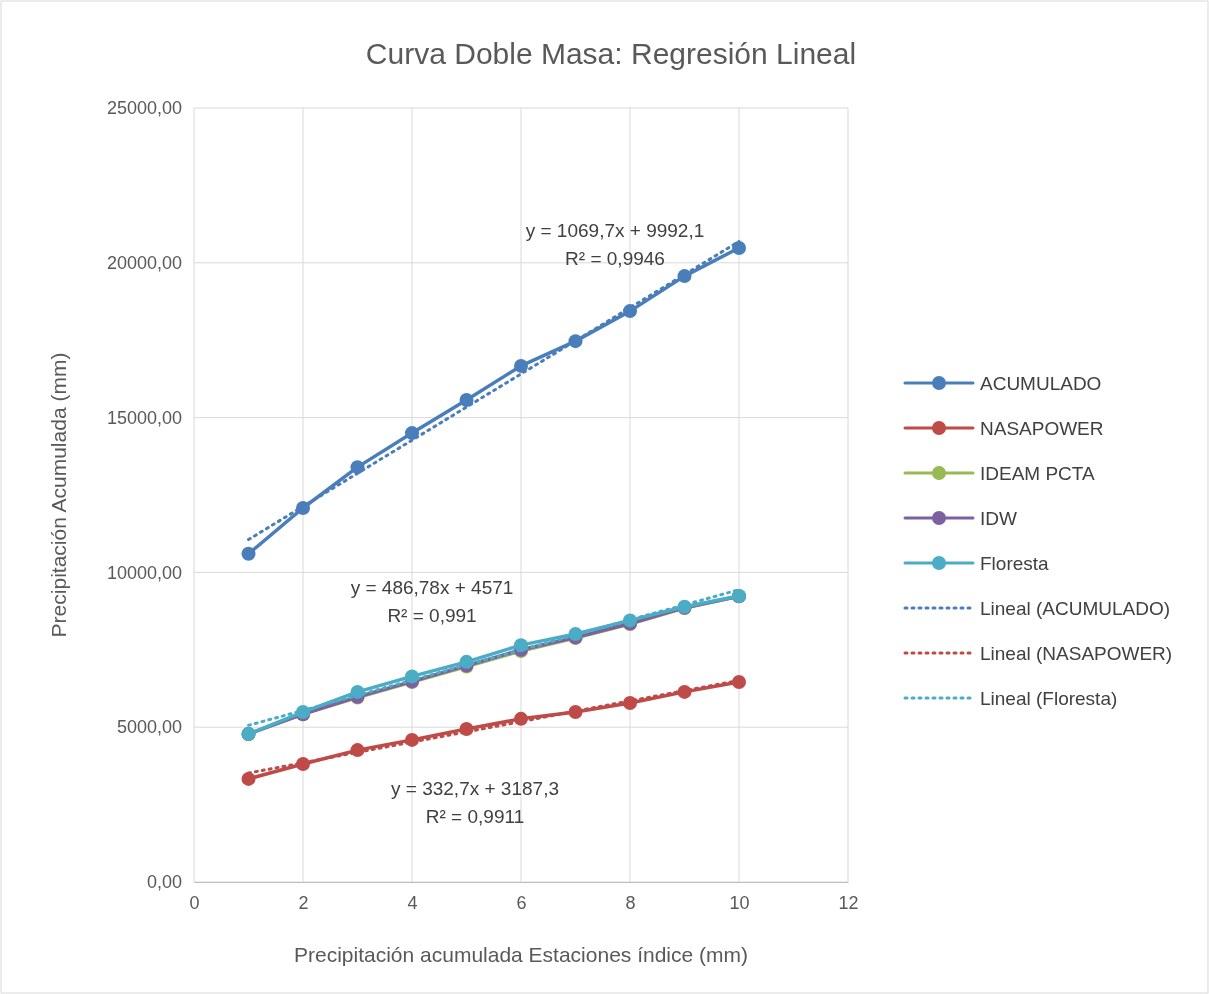  I want to click on y-tick-label: 25000,00, so click(144, 108).